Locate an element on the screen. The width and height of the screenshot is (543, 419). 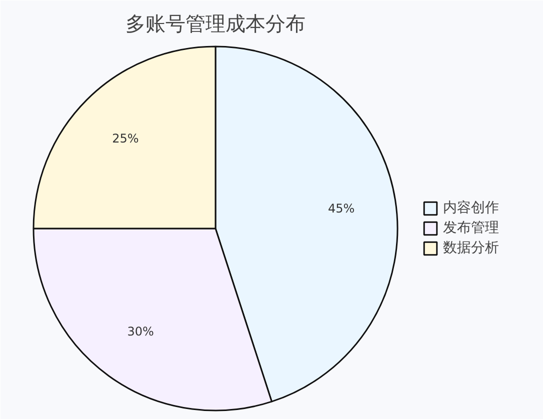
legend-label: 内容创作 is located at coordinates (471, 208).